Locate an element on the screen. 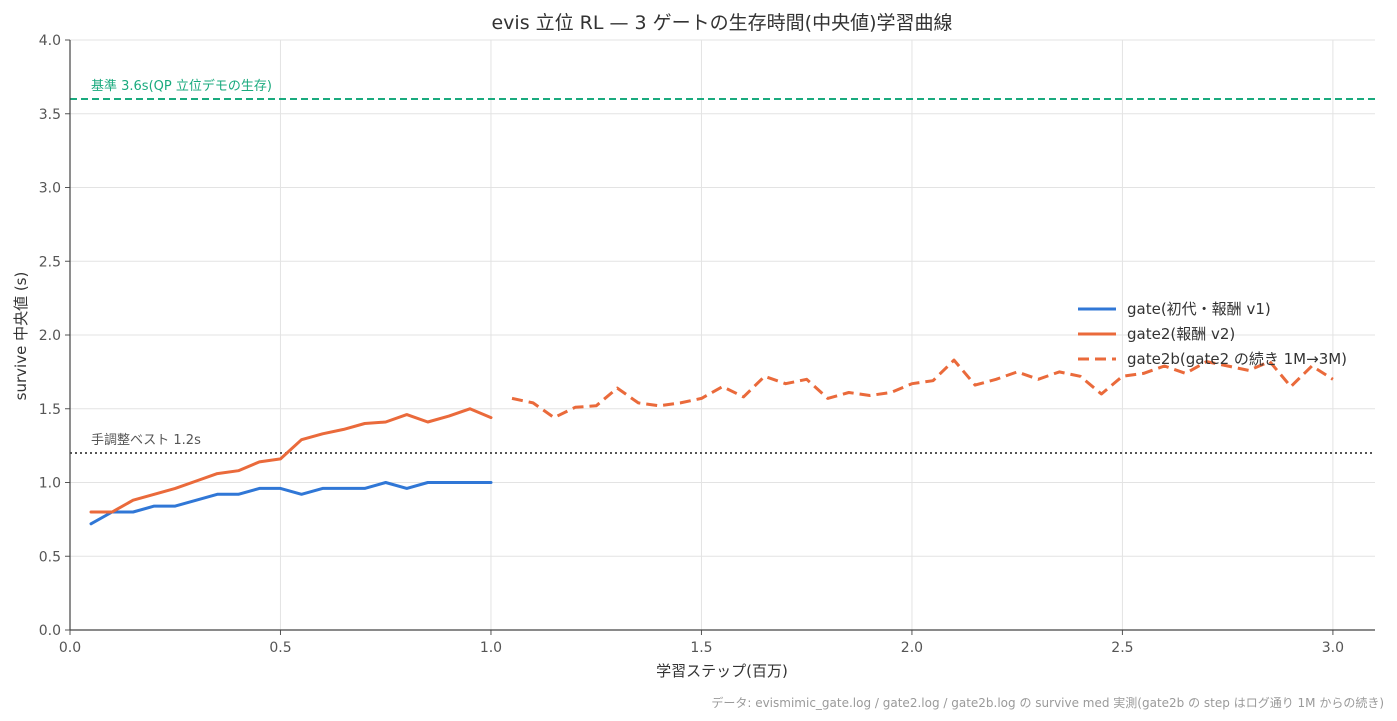  x-tick-label: 0.5 is located at coordinates (280, 648).